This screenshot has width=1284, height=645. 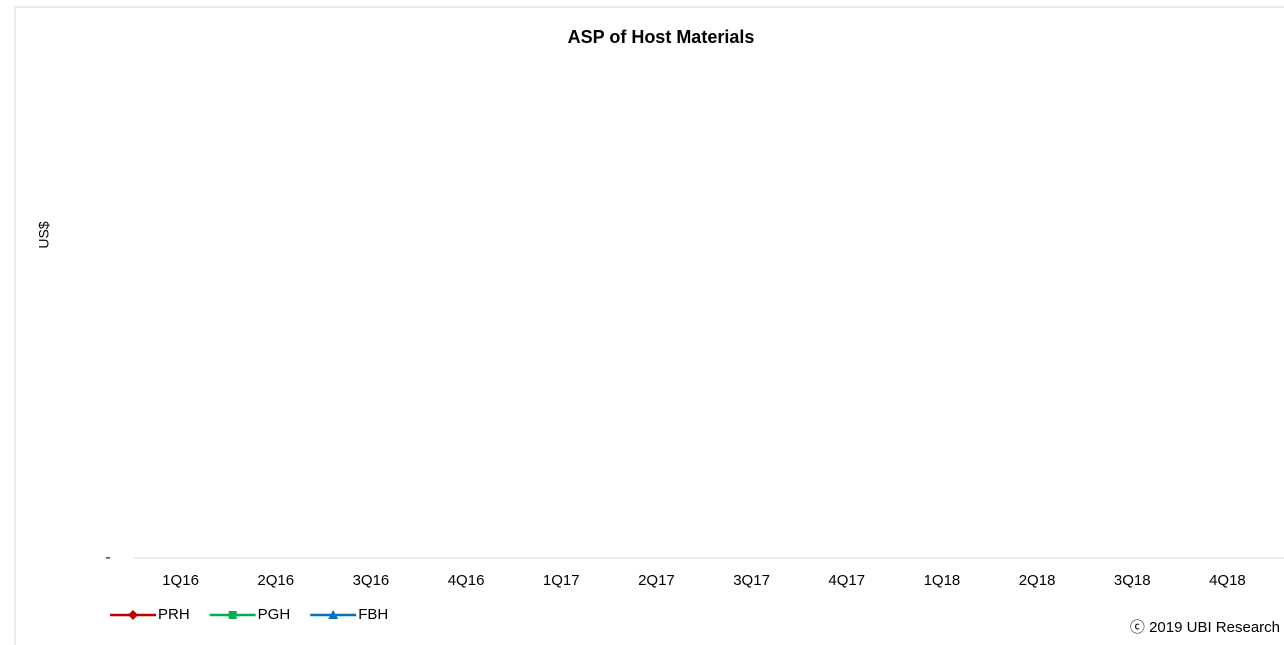 What do you see at coordinates (180, 580) in the screenshot?
I see `x-tick-label: 1Q16` at bounding box center [180, 580].